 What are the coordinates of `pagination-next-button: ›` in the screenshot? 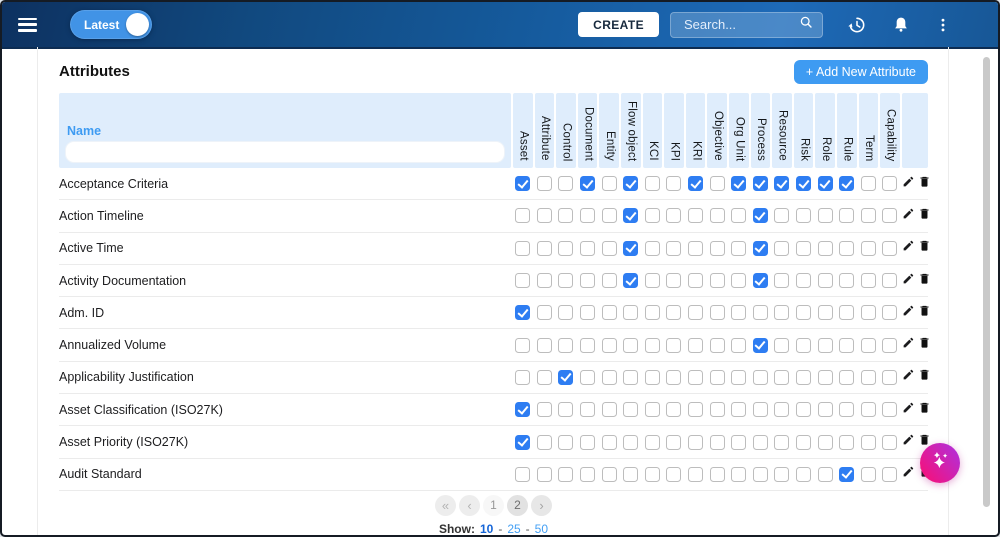 It's located at (541, 505).